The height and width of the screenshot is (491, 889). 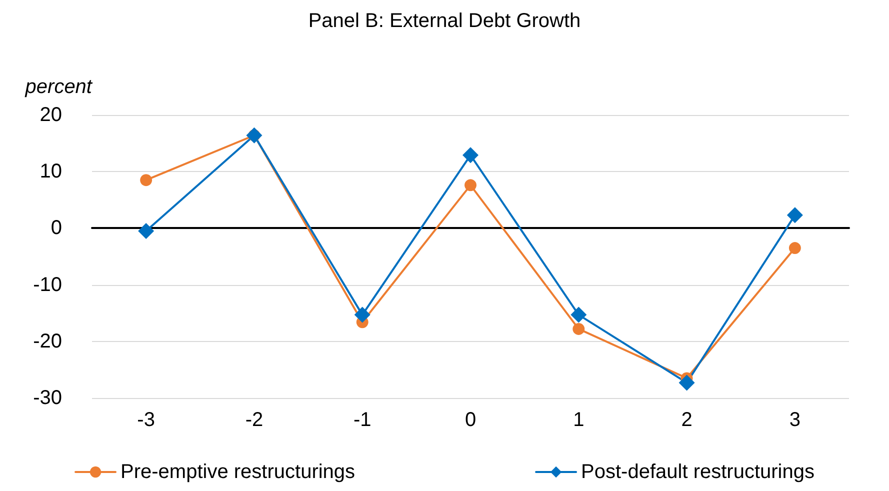 What do you see at coordinates (56, 228) in the screenshot?
I see `y-tick-label: 0` at bounding box center [56, 228].